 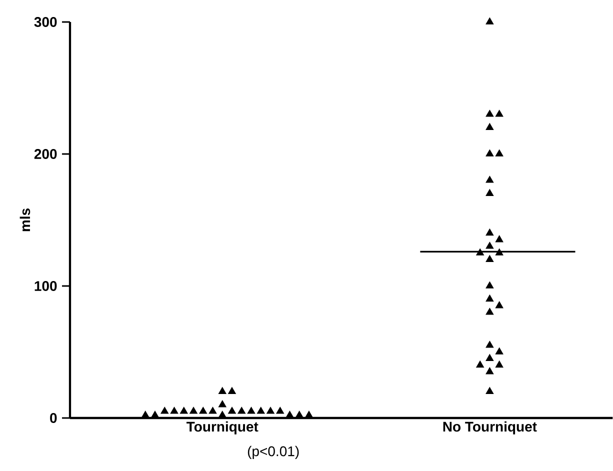 What do you see at coordinates (490, 427) in the screenshot?
I see `x-tick-label: No Tourniquet` at bounding box center [490, 427].